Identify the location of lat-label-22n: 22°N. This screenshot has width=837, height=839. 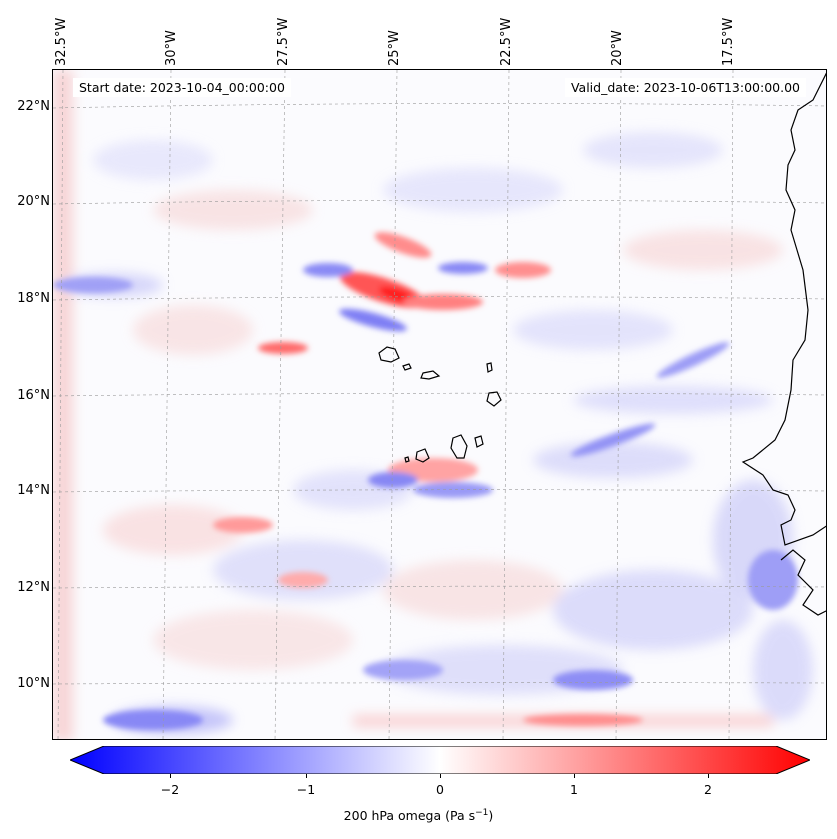
(33, 106).